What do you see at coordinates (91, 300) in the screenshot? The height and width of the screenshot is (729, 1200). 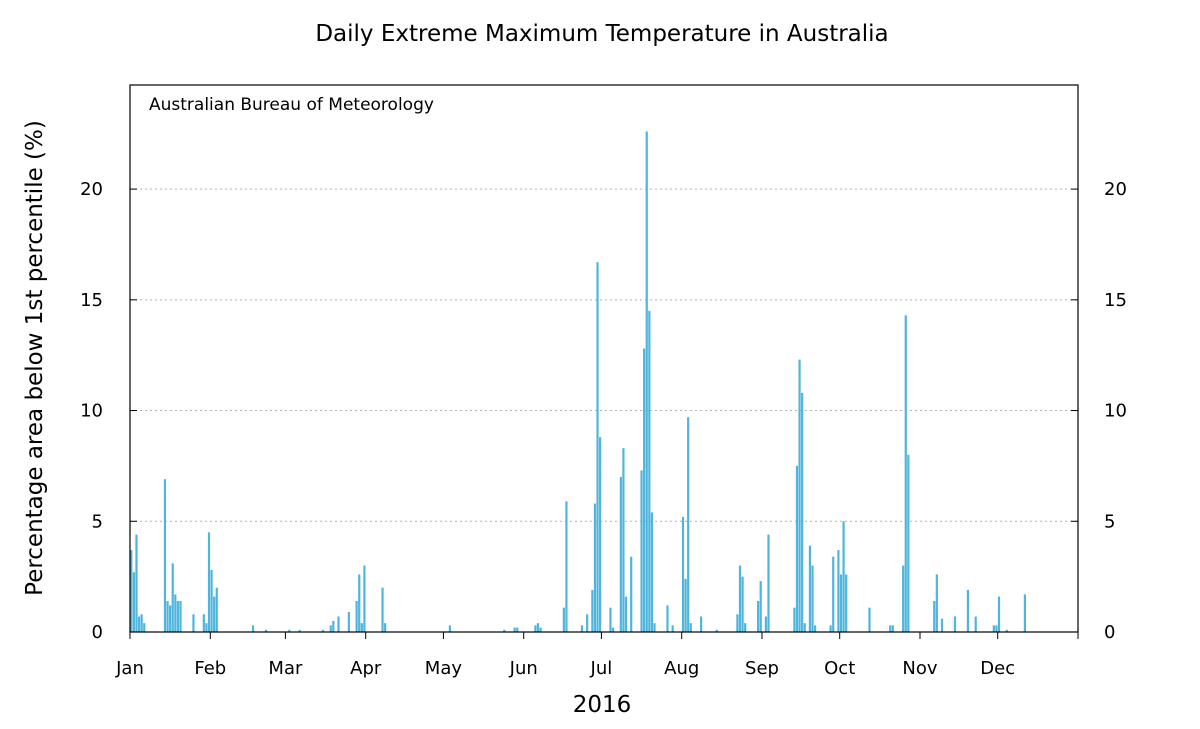 I see `y-tick-label-left: 15` at bounding box center [91, 300].